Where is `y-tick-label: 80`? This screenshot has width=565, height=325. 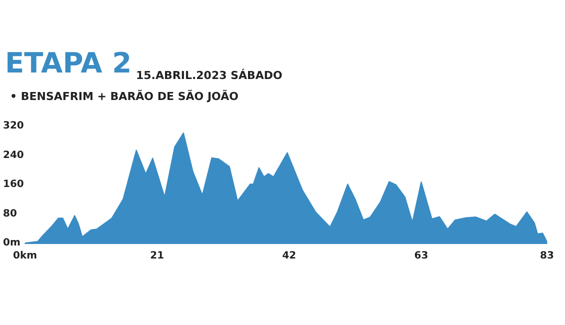
y-tick-label: 80 is located at coordinates (10, 214).